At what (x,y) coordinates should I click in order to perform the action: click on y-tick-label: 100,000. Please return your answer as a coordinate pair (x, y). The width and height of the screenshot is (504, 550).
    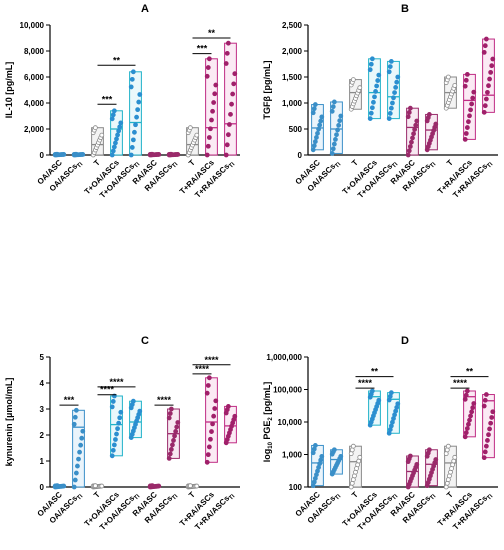
    Looking at the image, I should click on (287, 390).